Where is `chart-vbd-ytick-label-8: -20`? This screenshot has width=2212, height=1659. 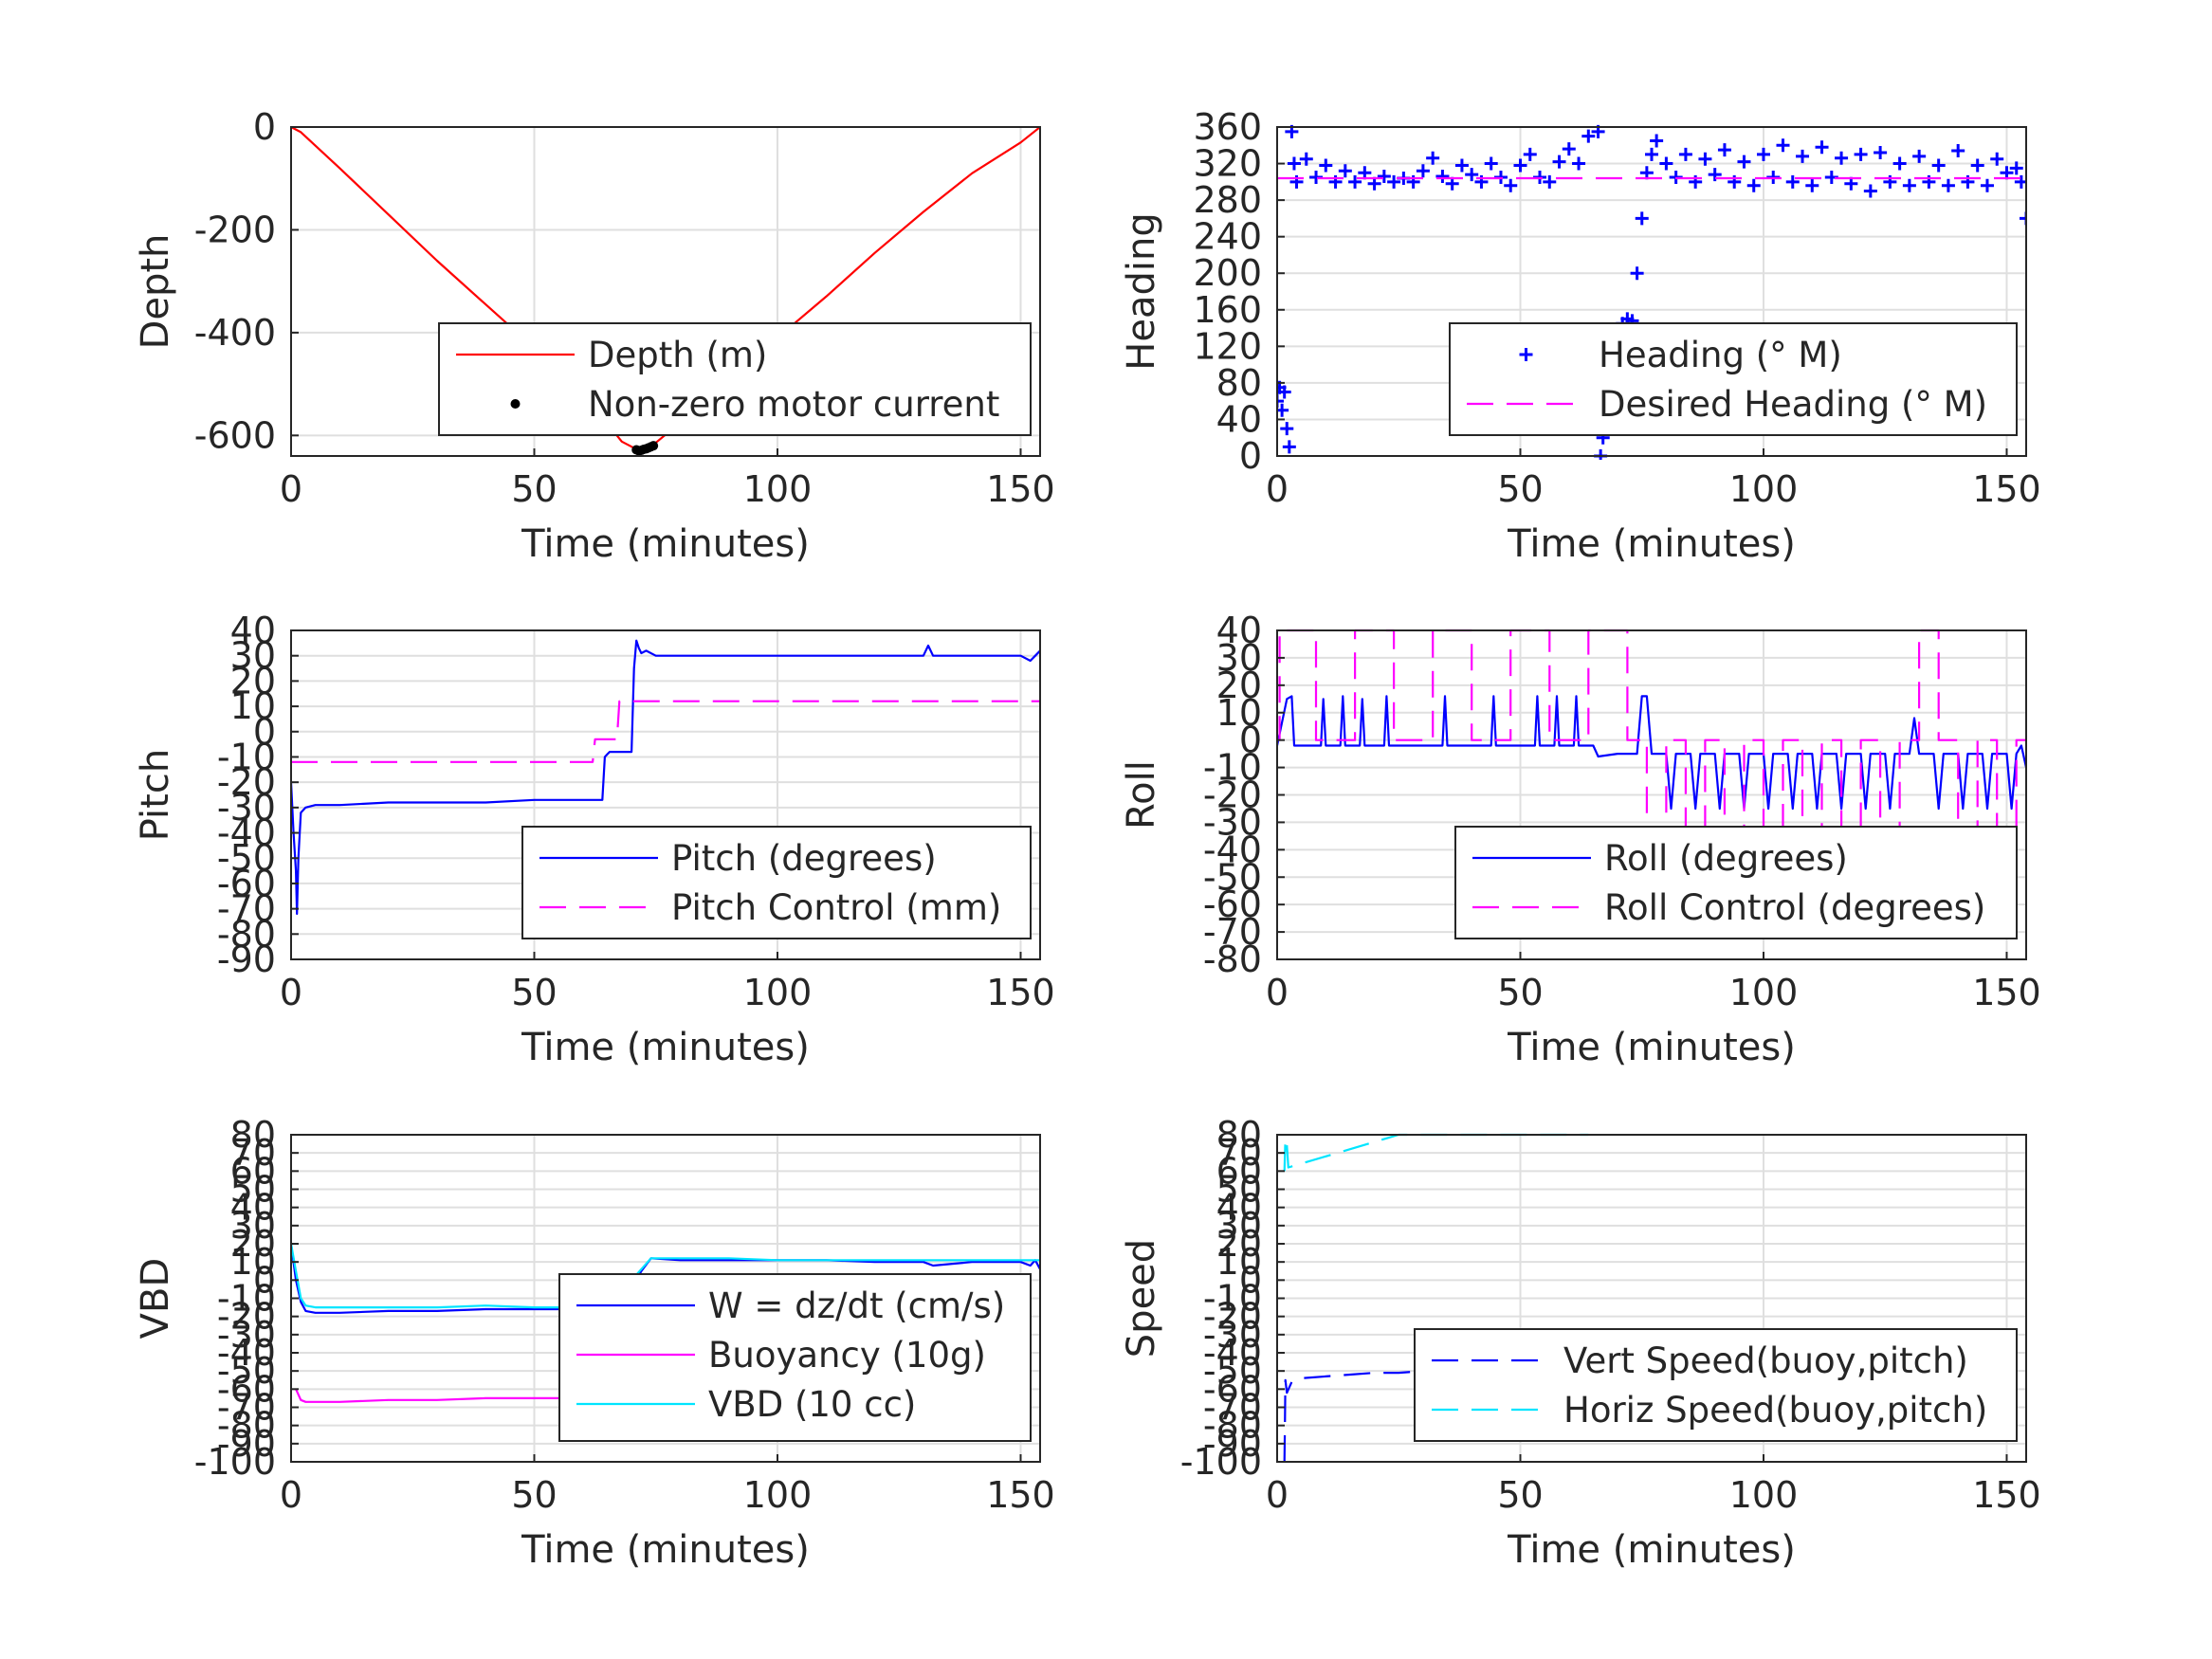
chart-vbd-ytick-label-8: -20 is located at coordinates (246, 1317).